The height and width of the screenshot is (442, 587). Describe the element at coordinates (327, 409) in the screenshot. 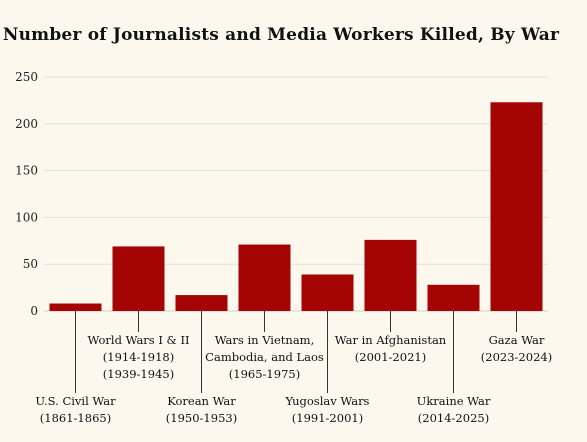

I see `x-category-label: Yugoslav Wars (1991-2001)` at that location.